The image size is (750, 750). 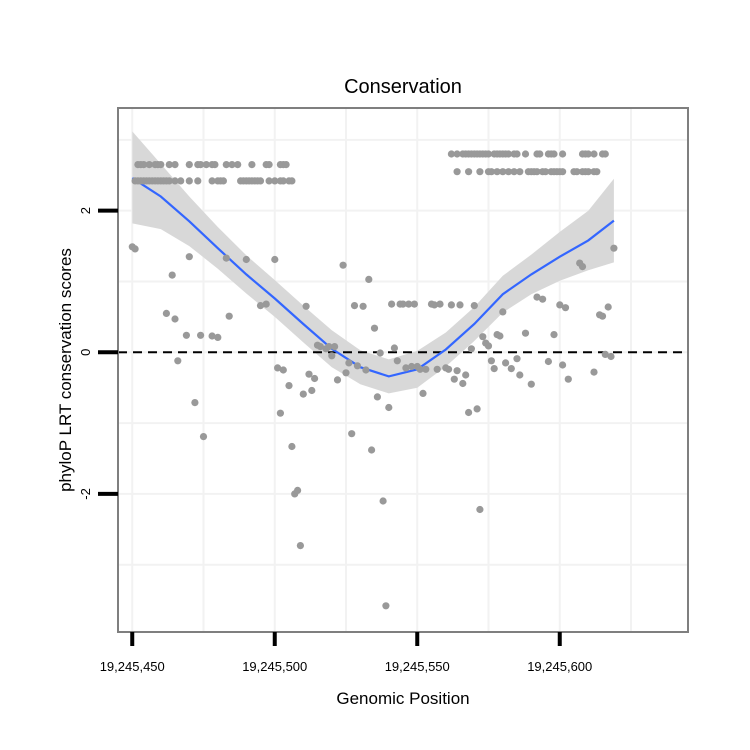 What do you see at coordinates (85, 210) in the screenshot?
I see `y-tick-label: 2` at bounding box center [85, 210].